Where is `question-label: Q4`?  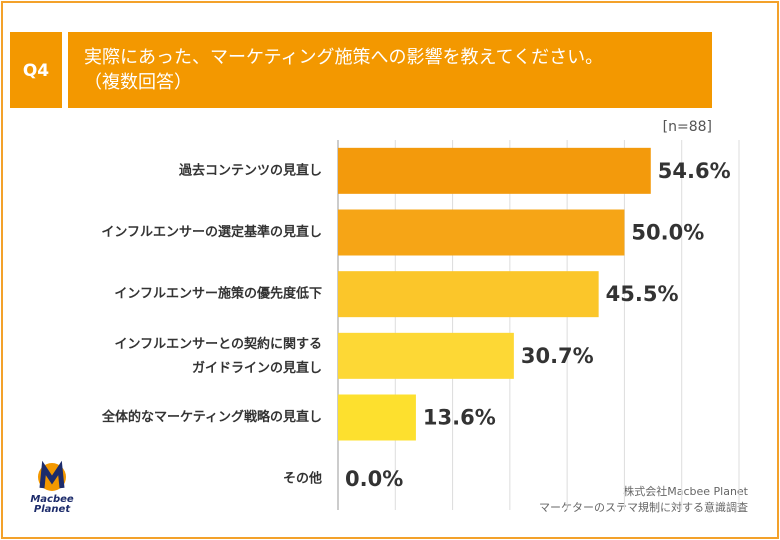 question-label: Q4 is located at coordinates (36, 71).